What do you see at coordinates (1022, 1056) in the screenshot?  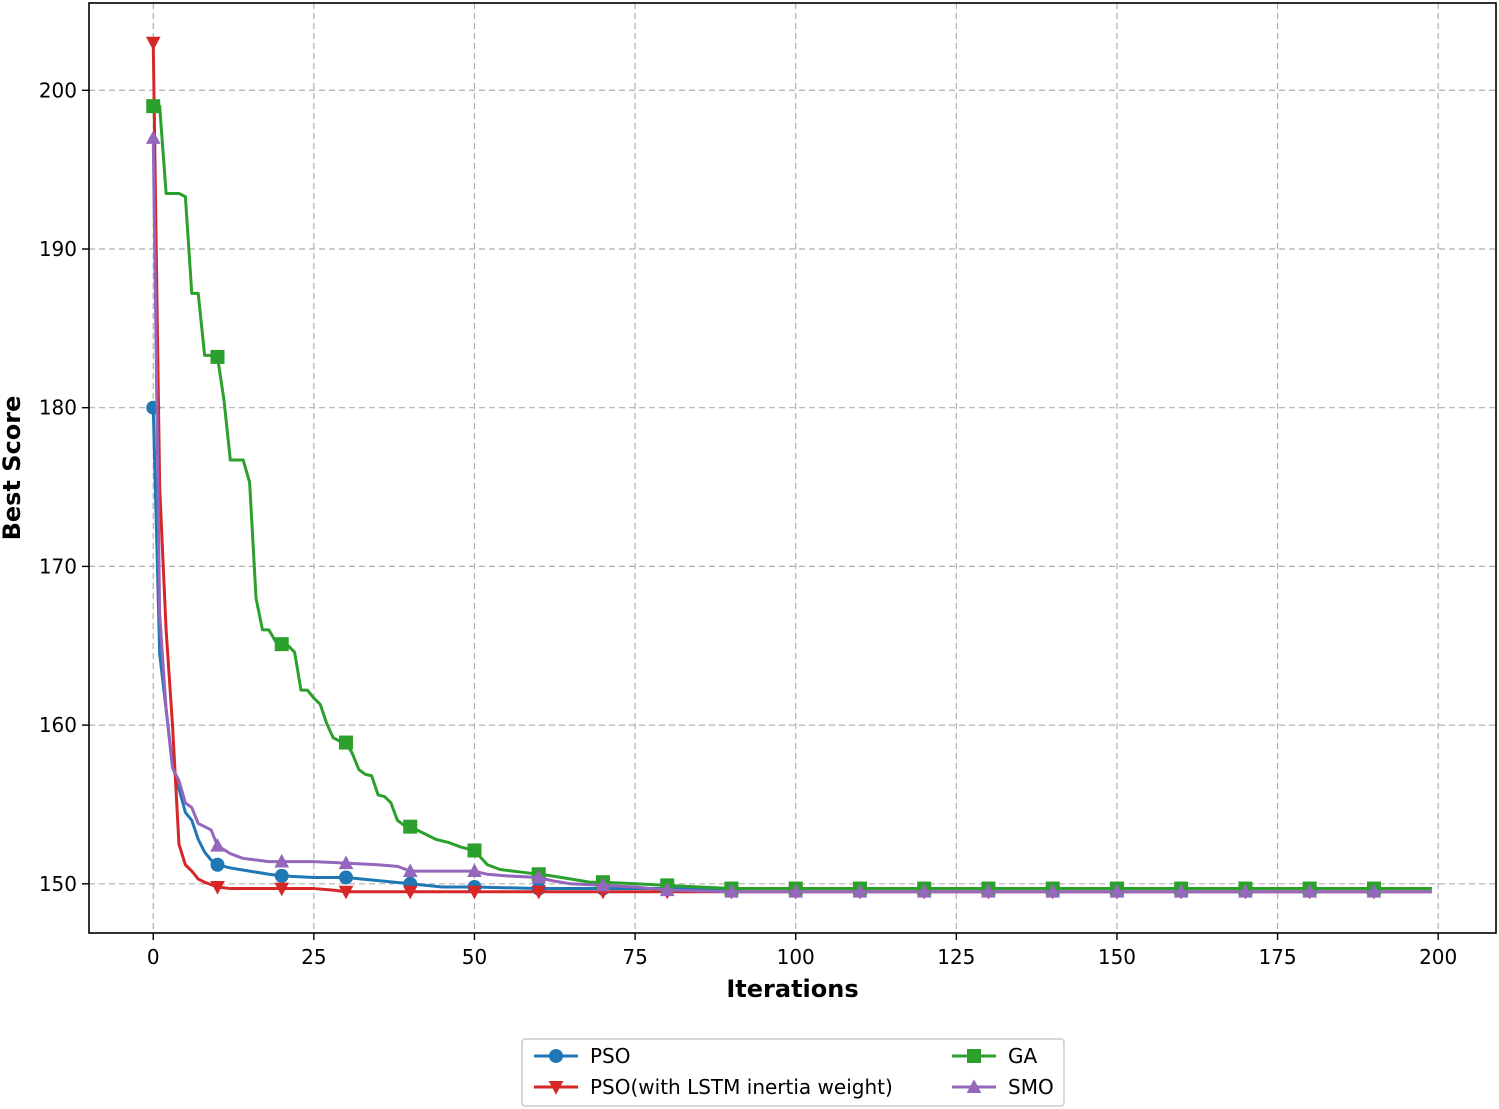 I see `legend-label: GA` at bounding box center [1022, 1056].